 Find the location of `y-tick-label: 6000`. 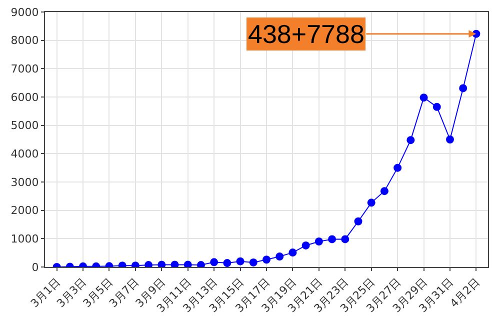

y-tick-label: 6000 is located at coordinates (24, 97).